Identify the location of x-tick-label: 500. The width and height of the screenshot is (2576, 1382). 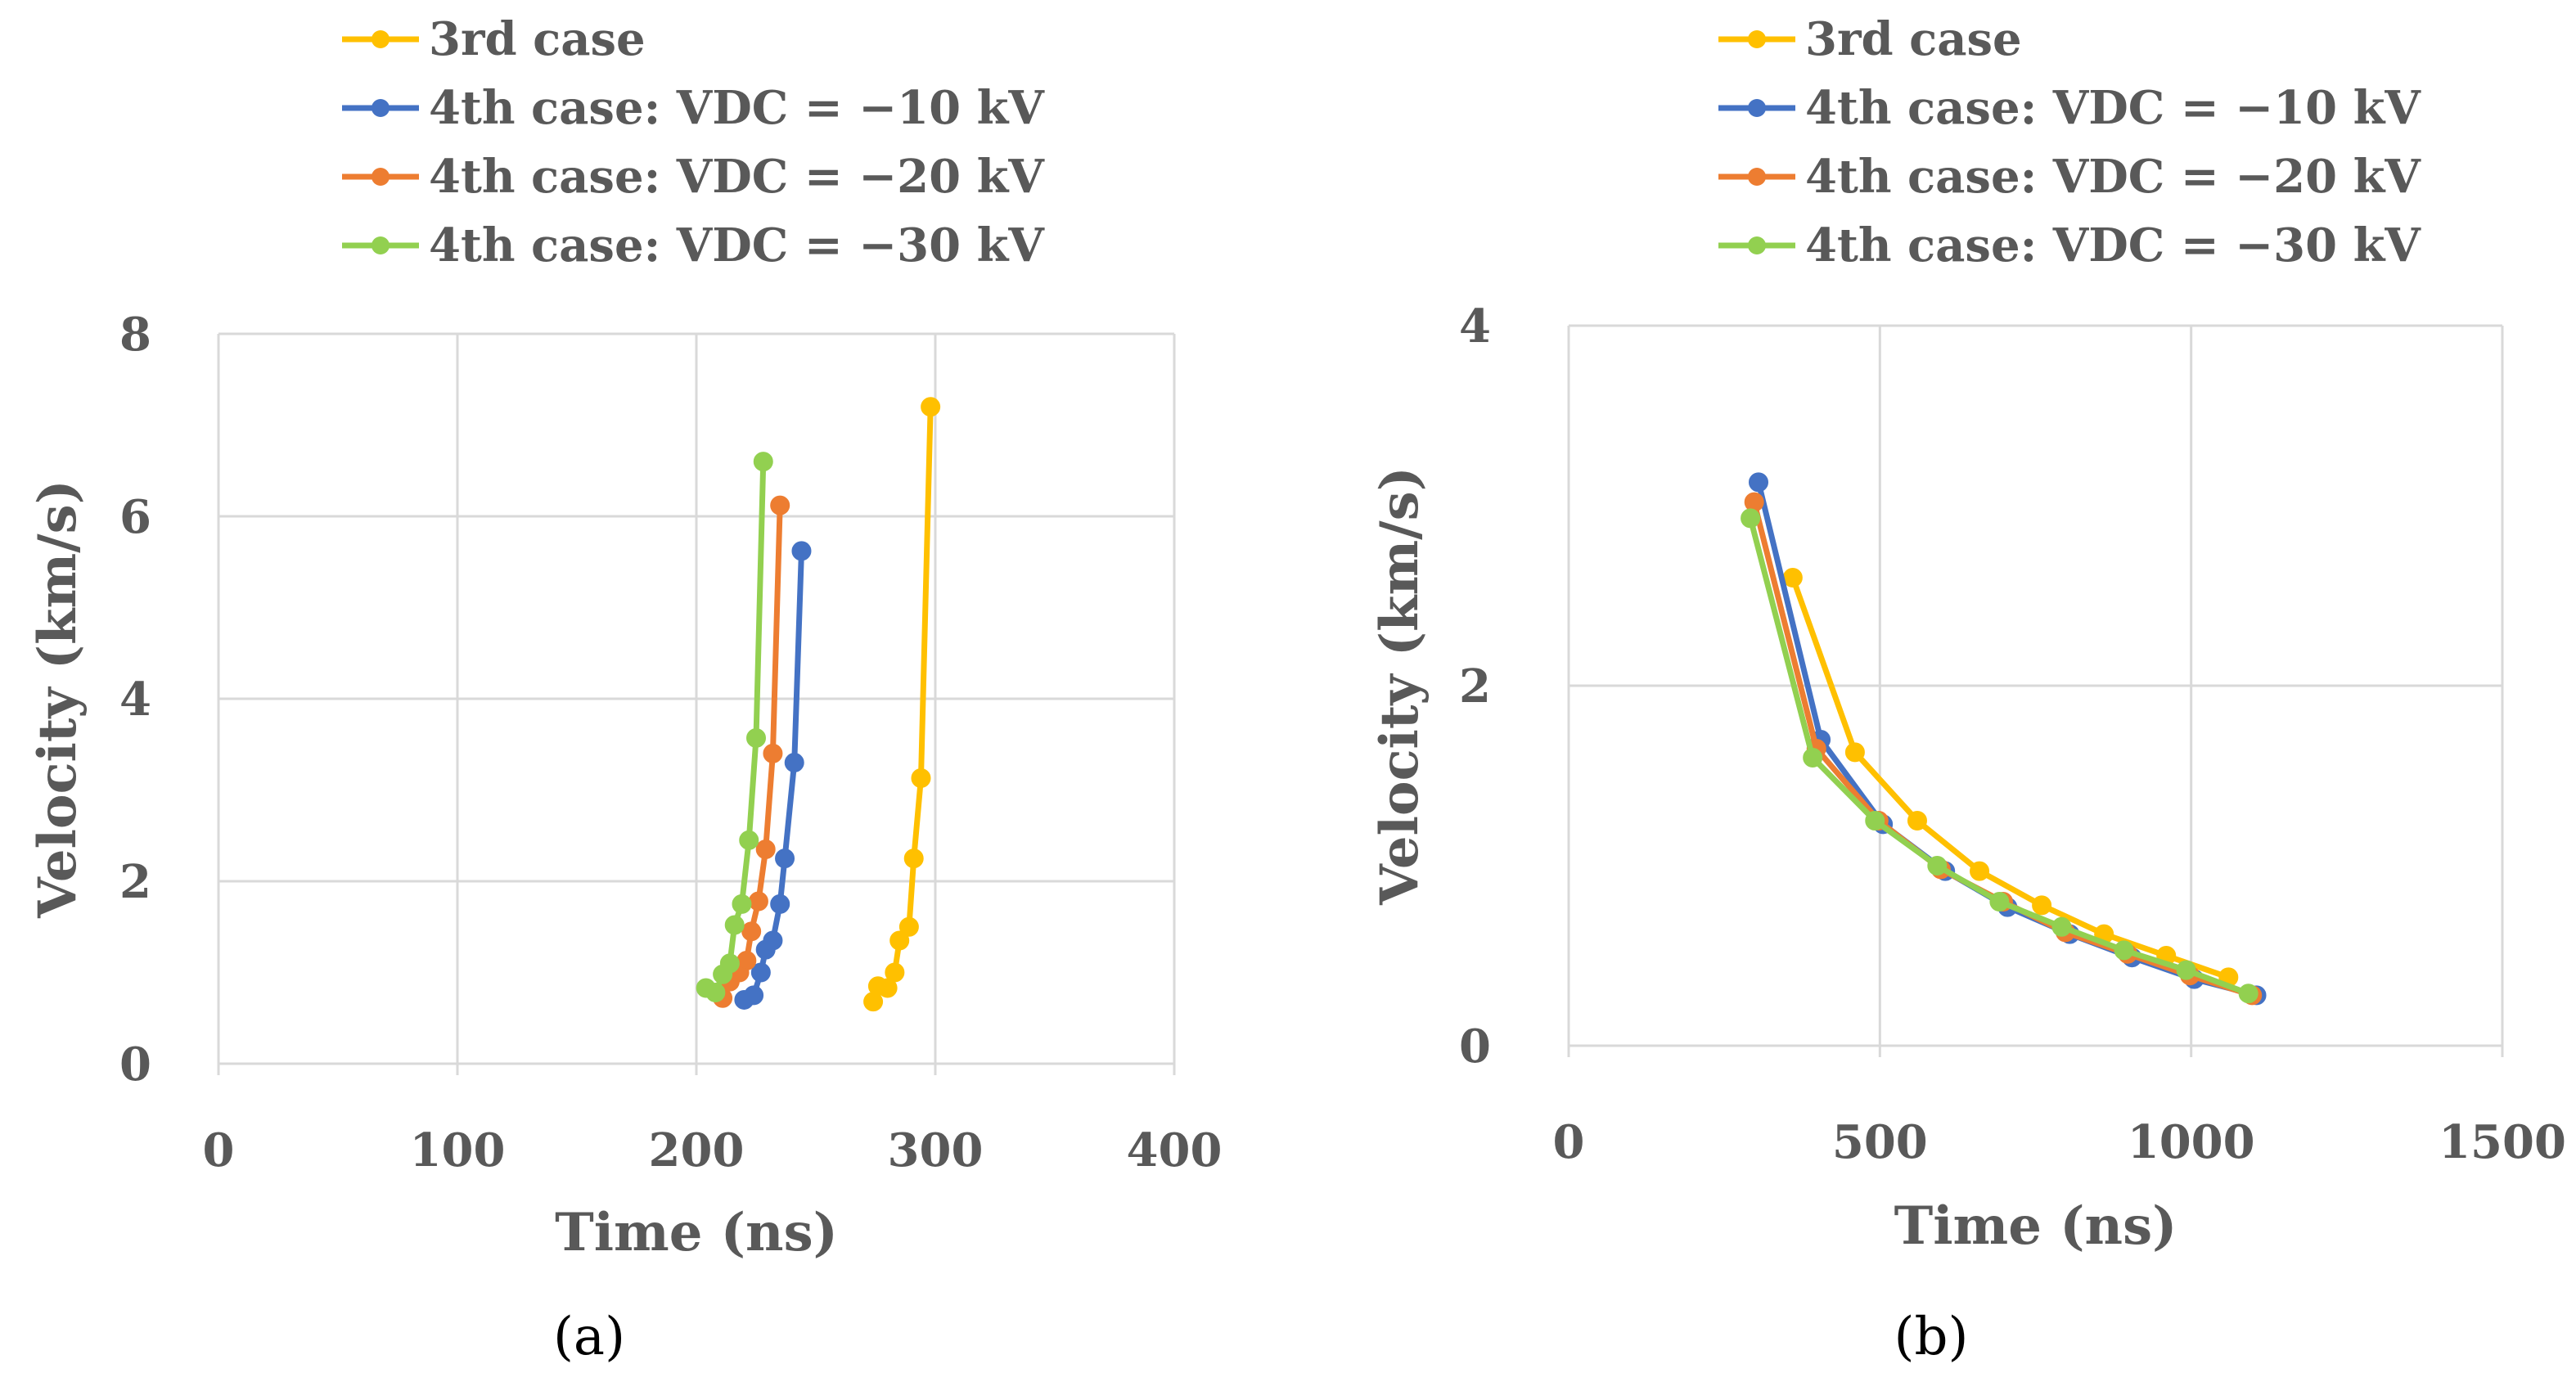
(1880, 1142).